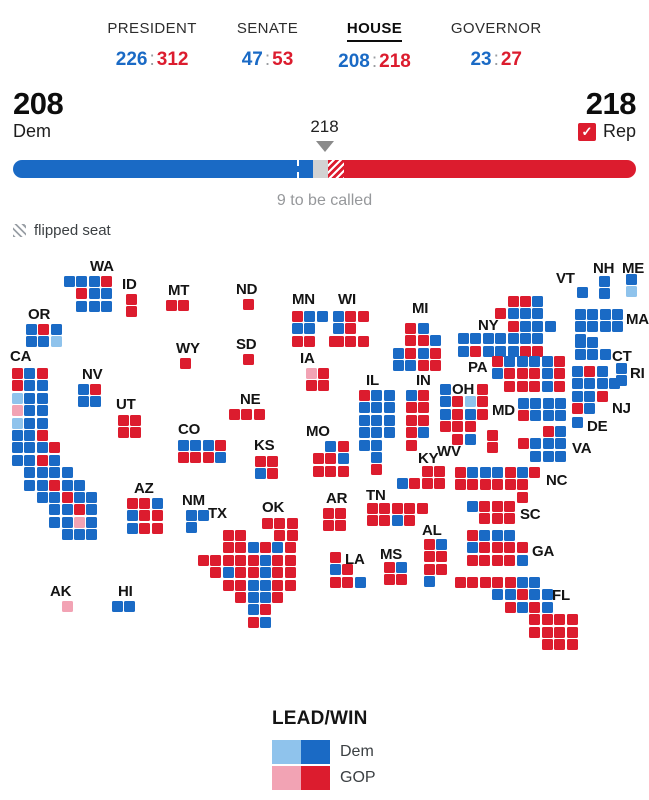  Describe the element at coordinates (310, 316) in the screenshot. I see `district-square-MN` at that location.